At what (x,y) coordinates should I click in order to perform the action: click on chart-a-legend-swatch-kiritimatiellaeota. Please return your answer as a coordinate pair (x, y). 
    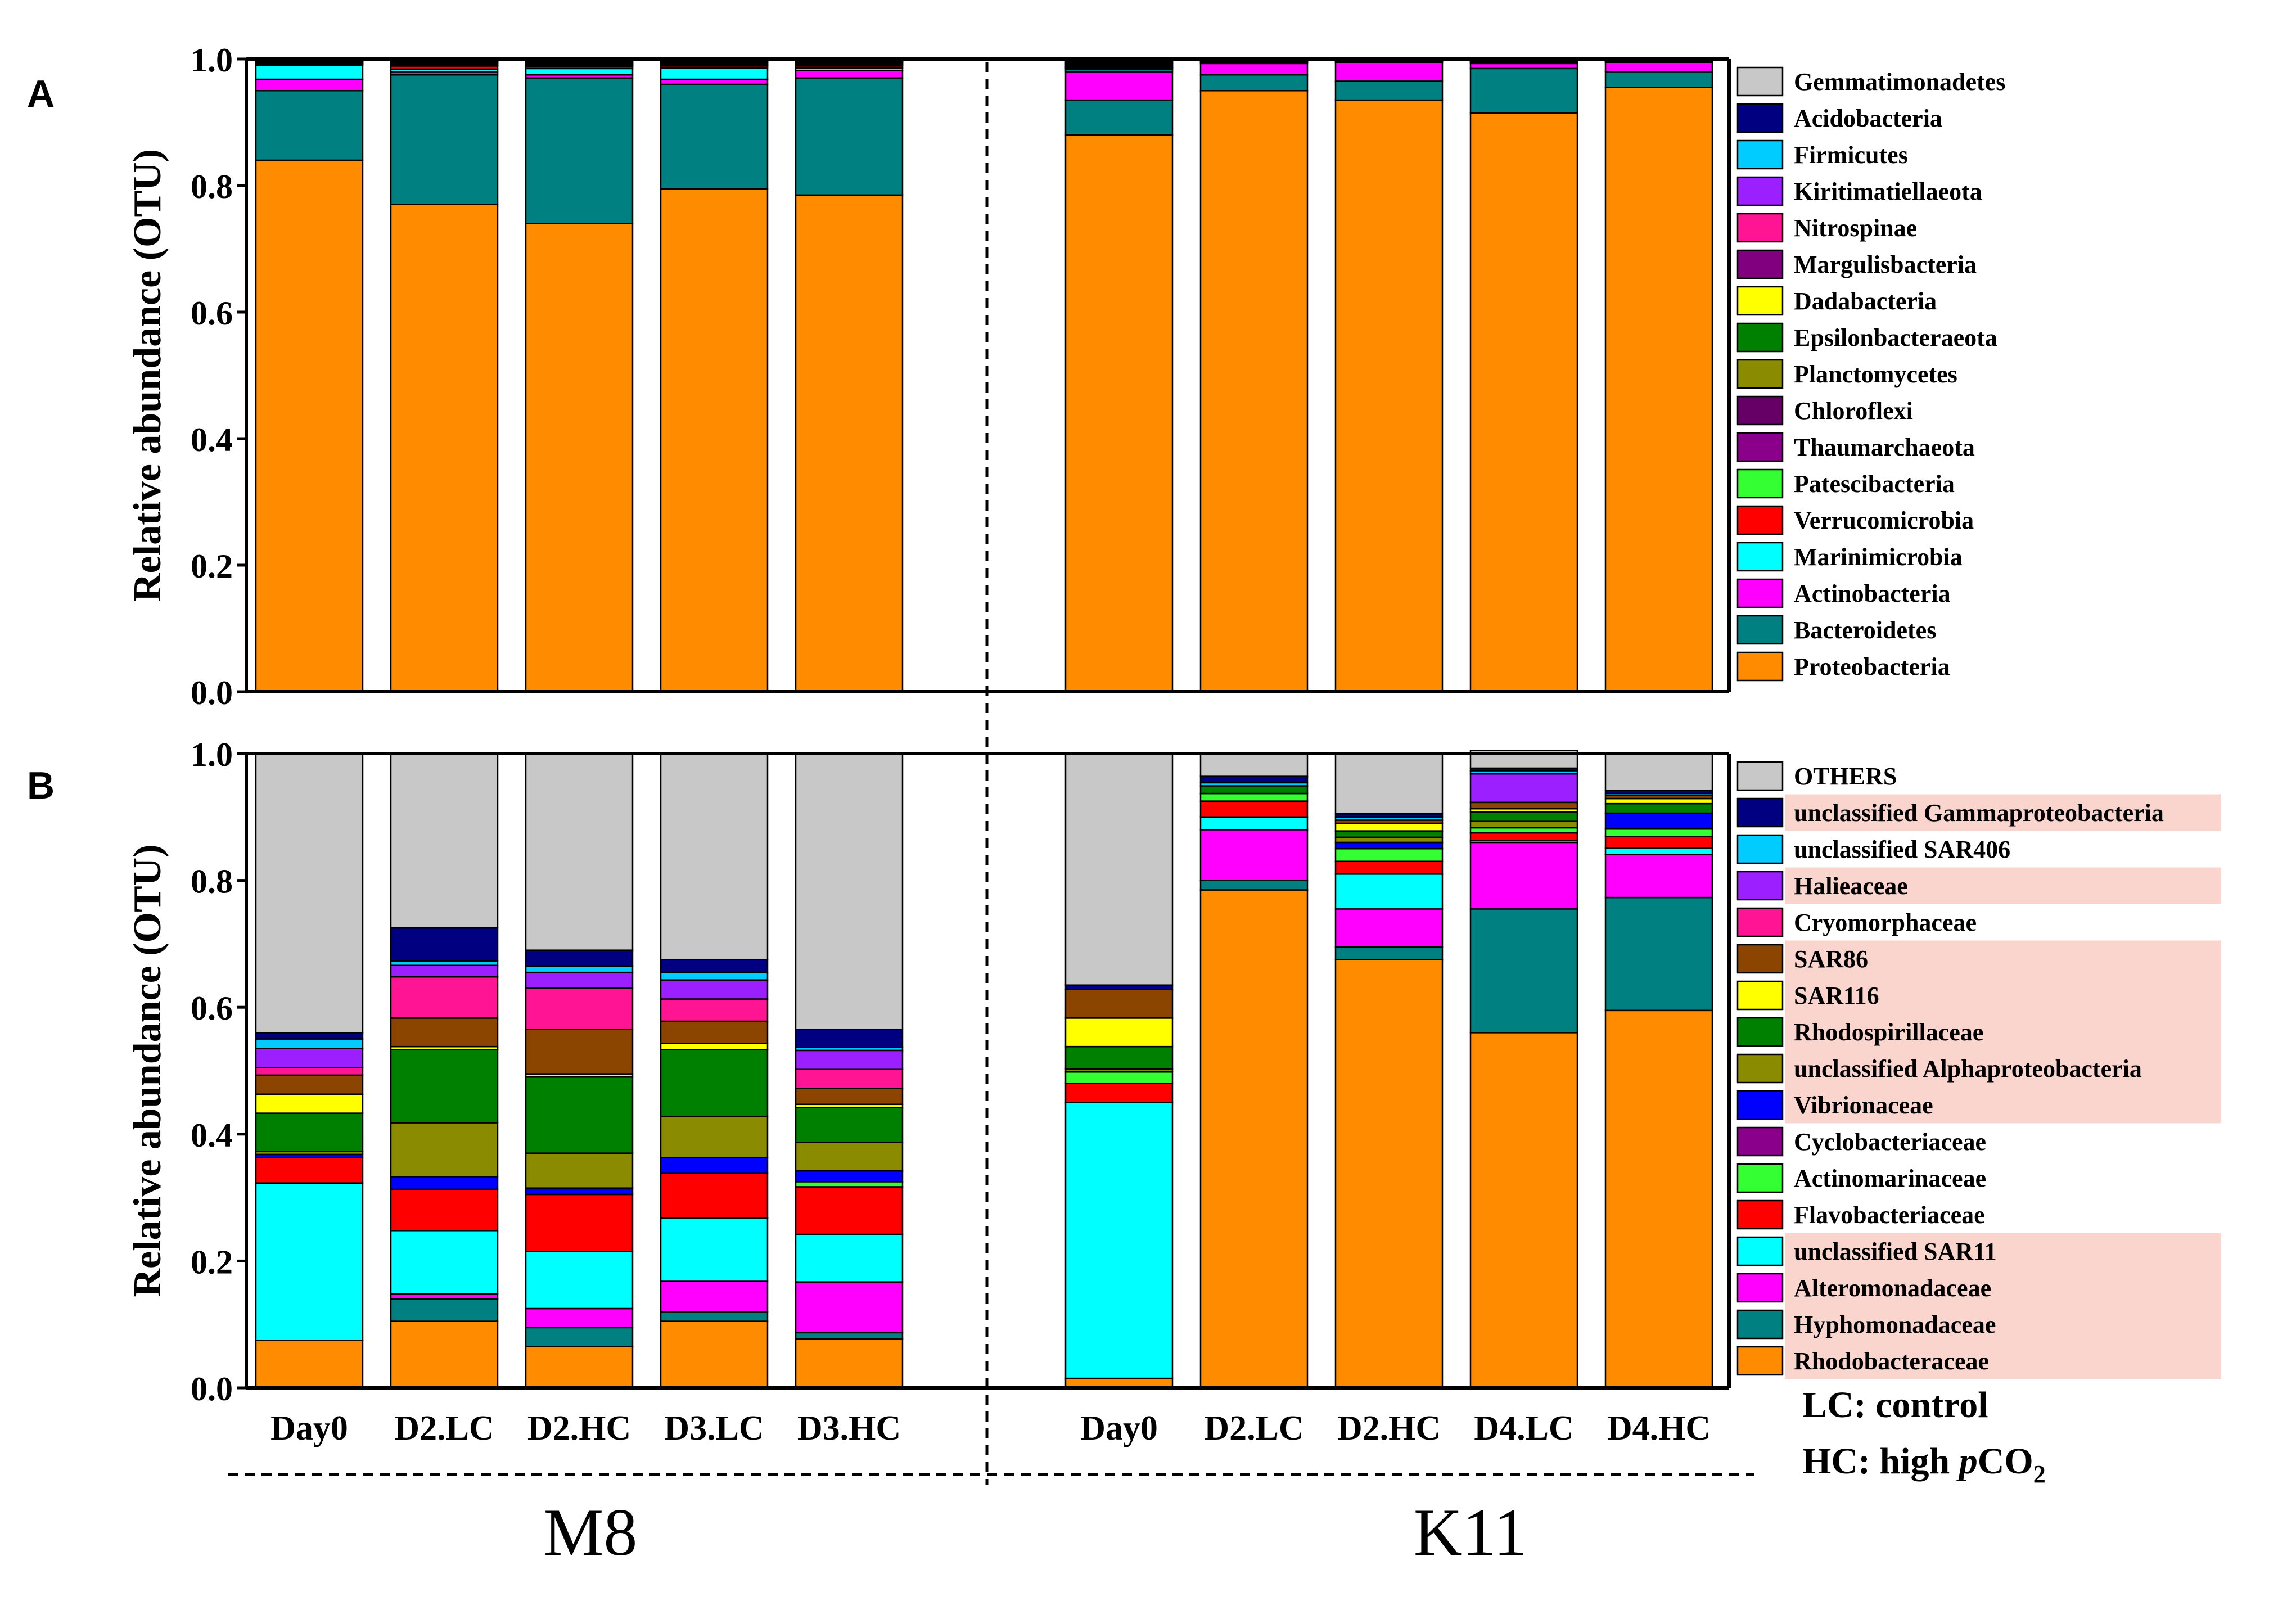
    Looking at the image, I should click on (1760, 191).